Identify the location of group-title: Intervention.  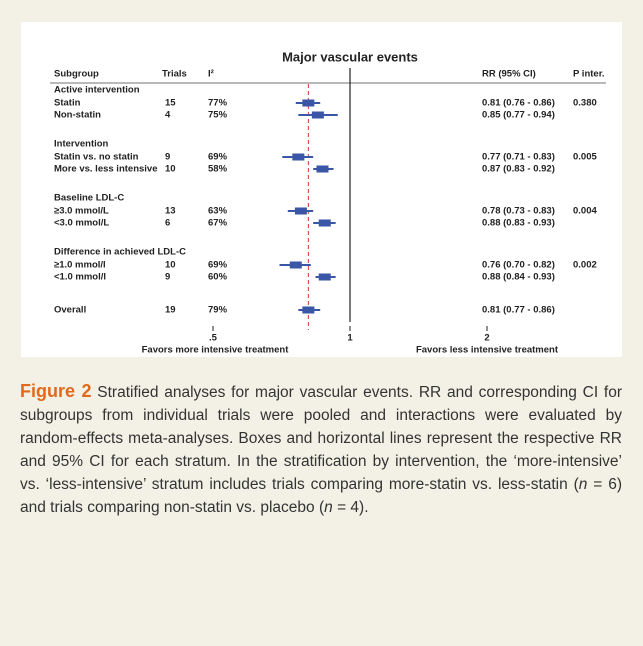
(81, 144).